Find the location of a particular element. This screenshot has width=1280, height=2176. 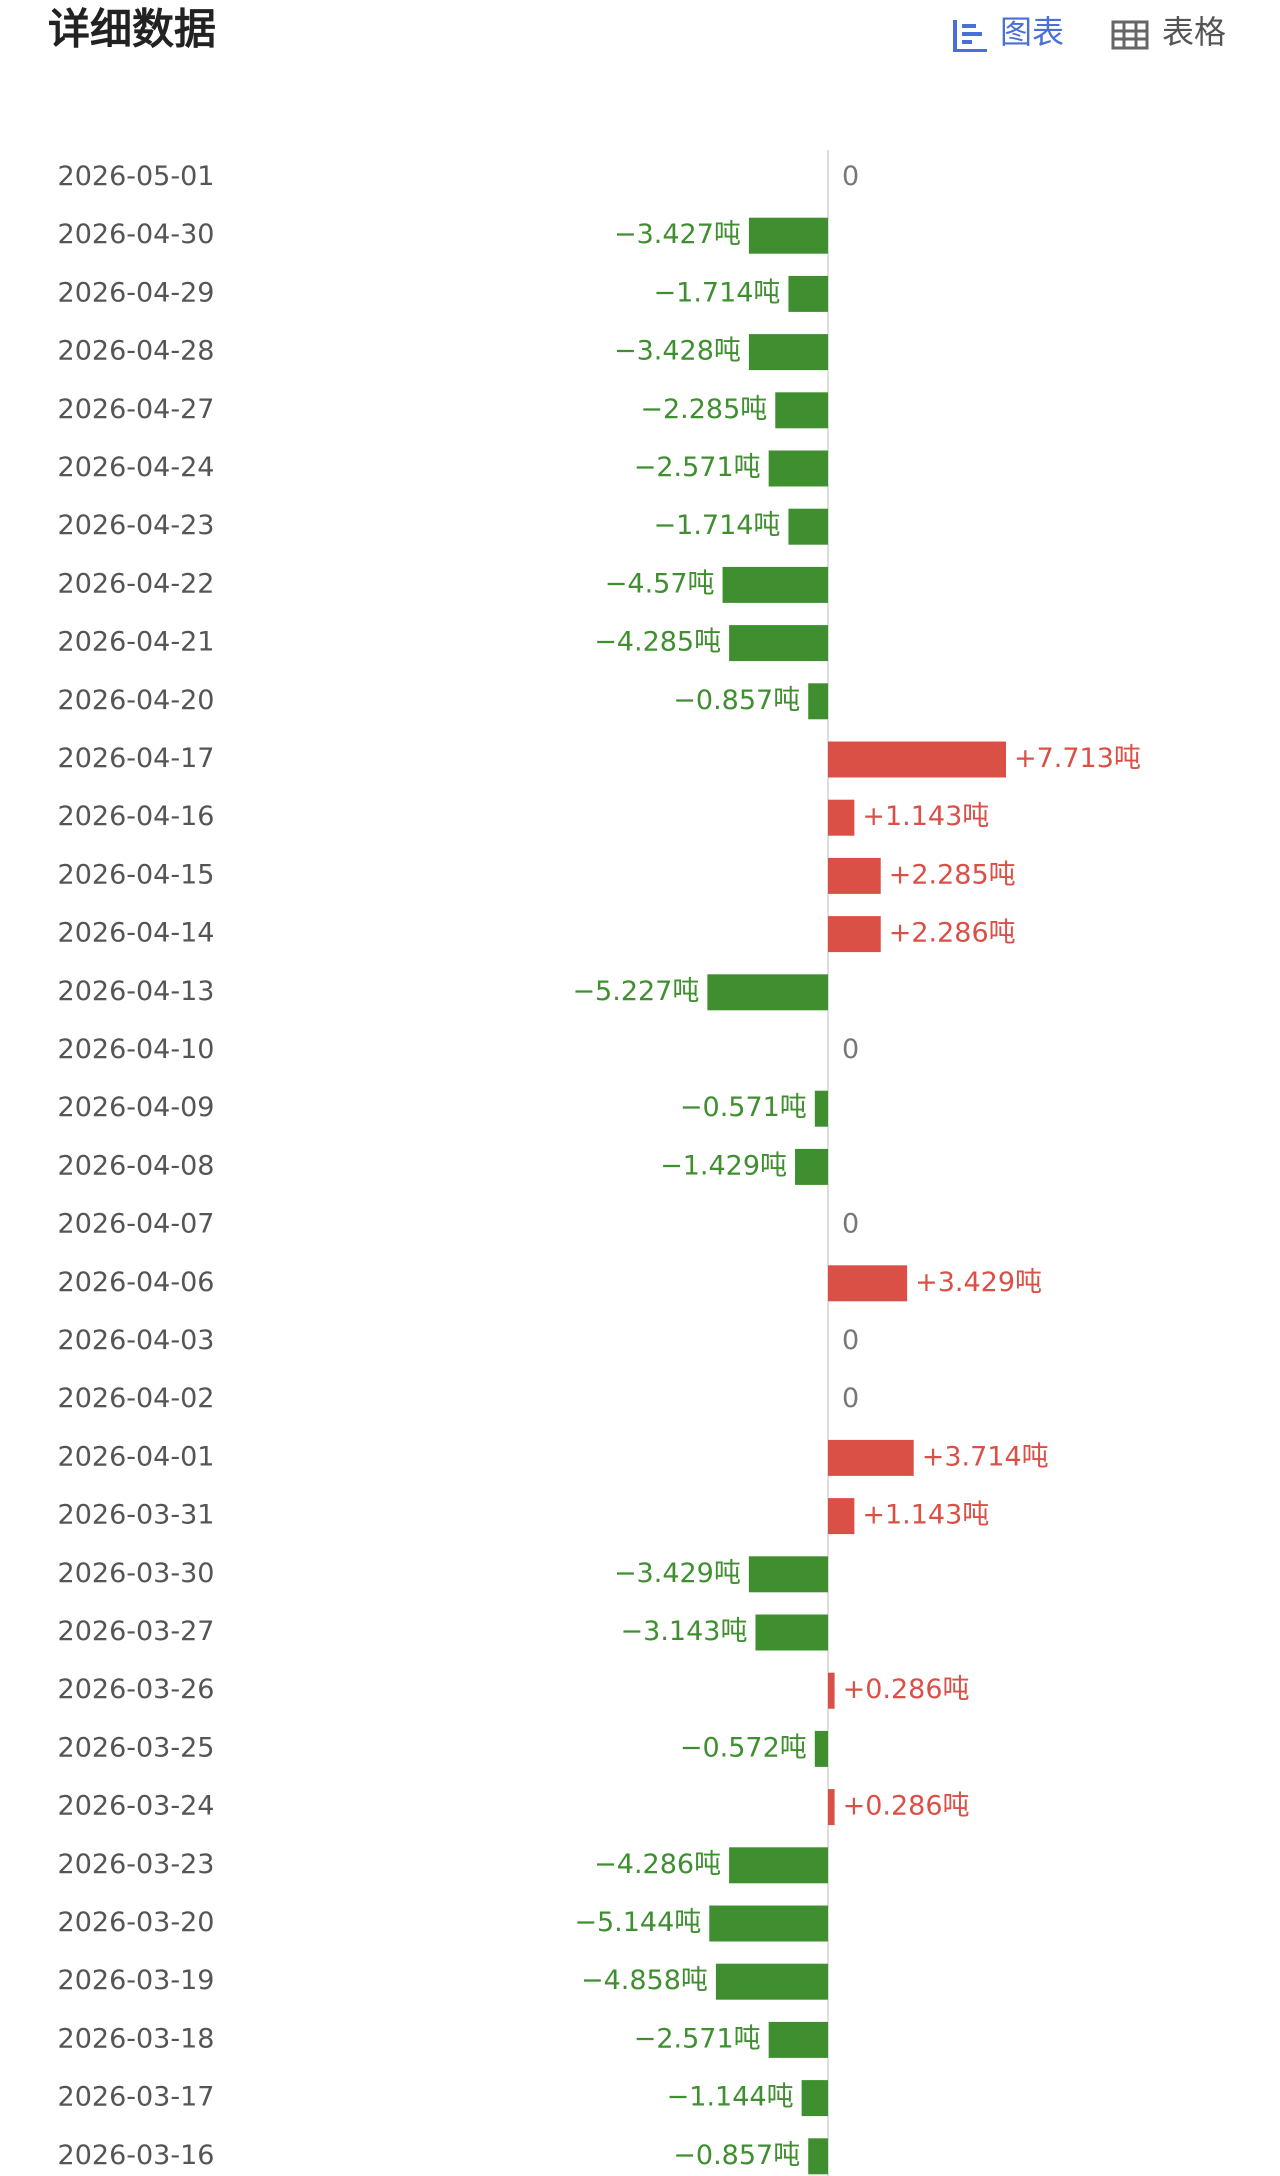

y-tick-label: 2026-04-17 is located at coordinates (136, 758).